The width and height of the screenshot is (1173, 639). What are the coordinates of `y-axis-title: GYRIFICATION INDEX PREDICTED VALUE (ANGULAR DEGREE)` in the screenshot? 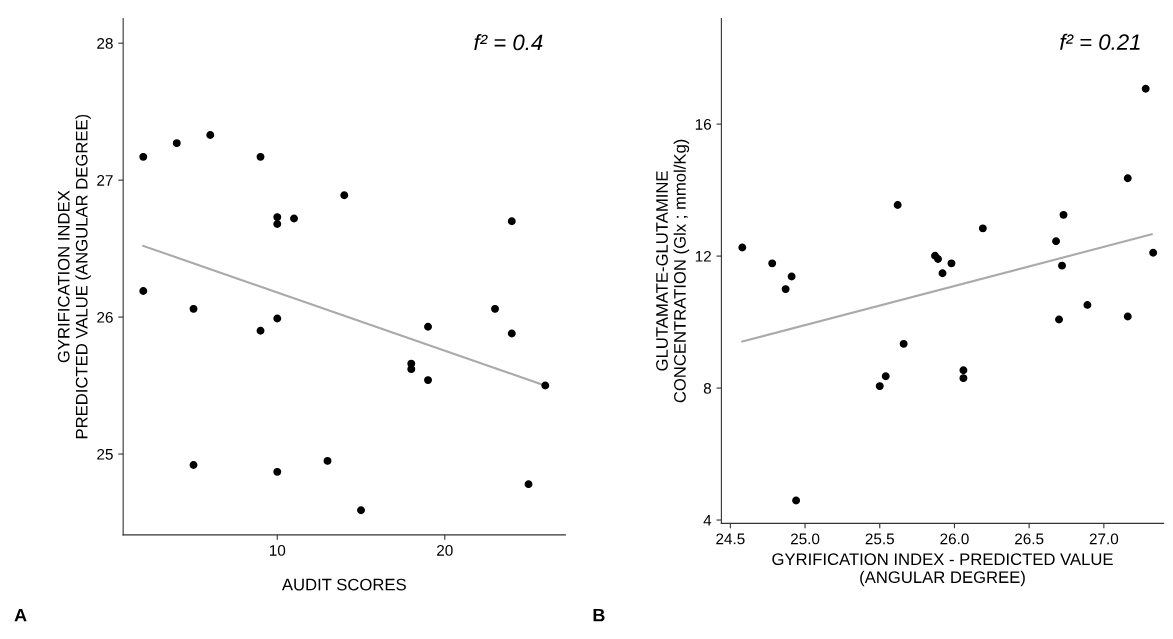 It's located at (74, 276).